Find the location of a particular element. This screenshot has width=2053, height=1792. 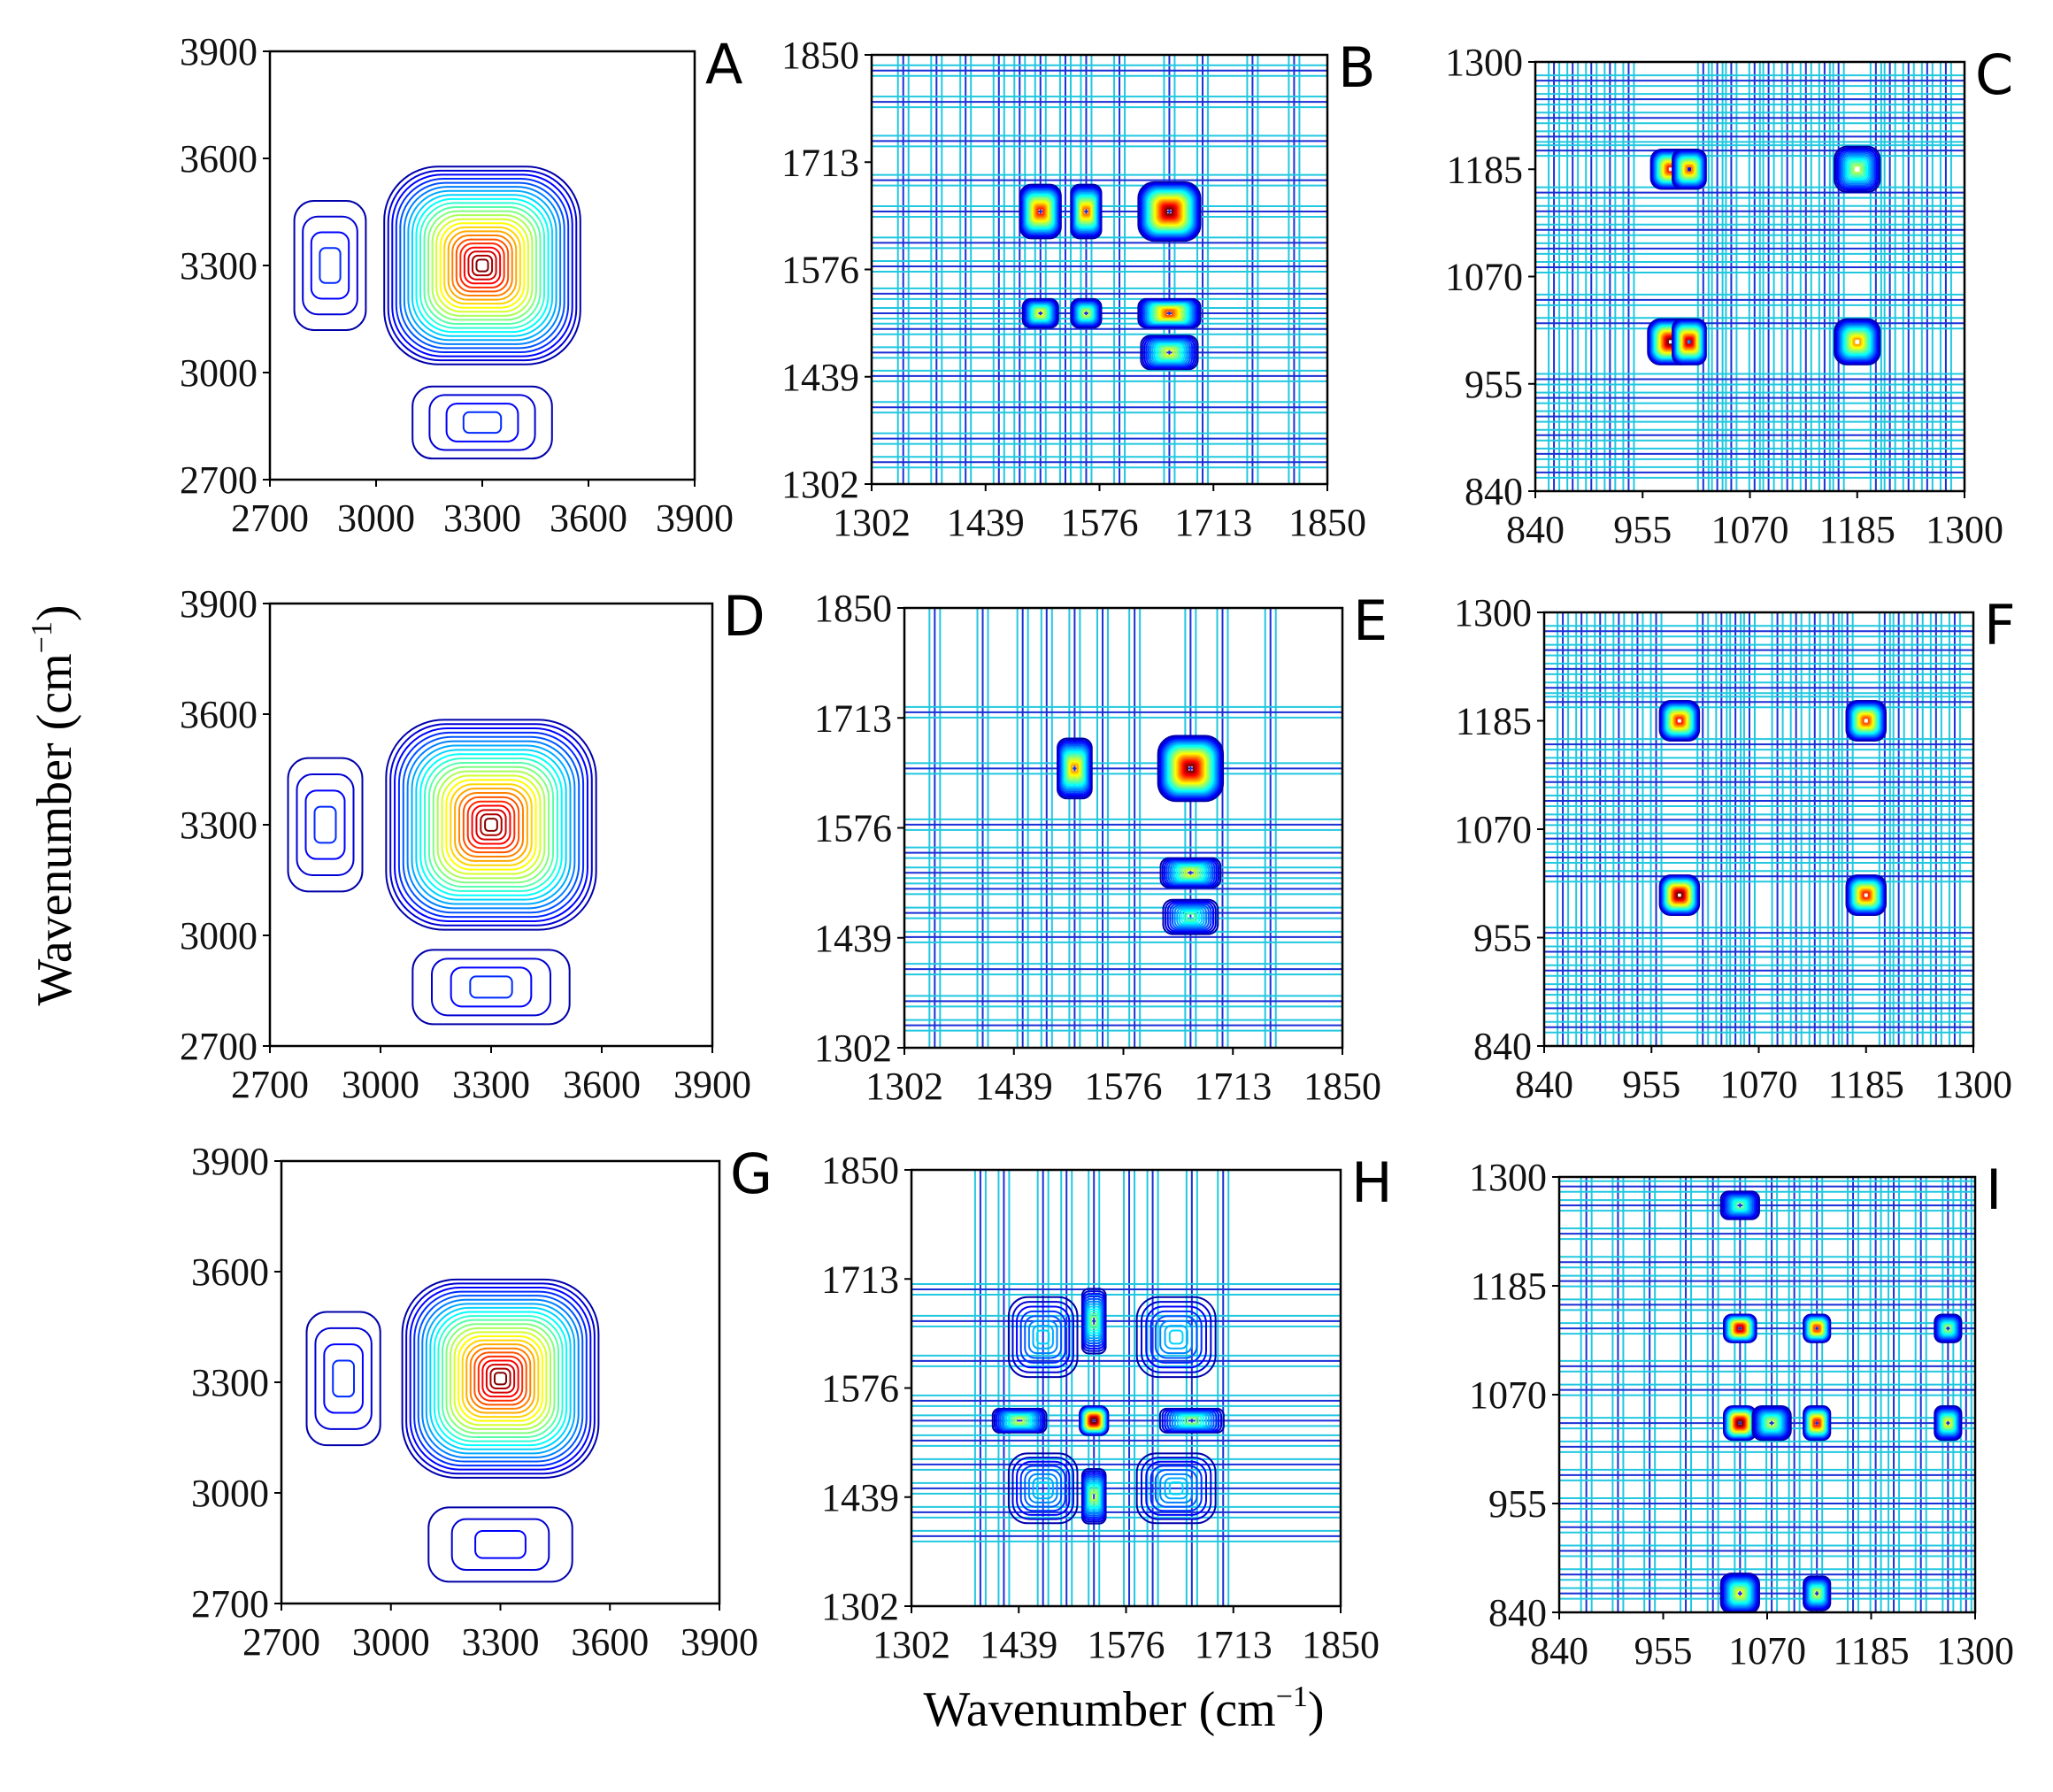

x-tick-label: 955 is located at coordinates (1664, 1651).